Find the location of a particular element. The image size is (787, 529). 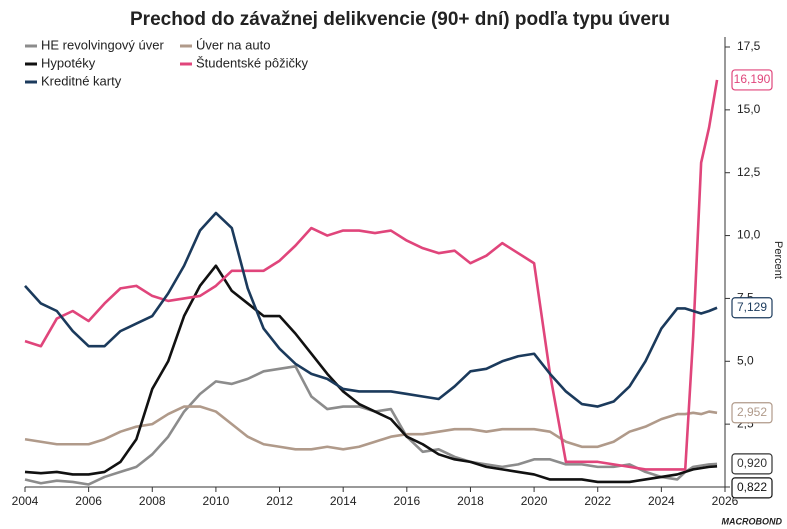

value-label: 7,129 is located at coordinates (752, 307).